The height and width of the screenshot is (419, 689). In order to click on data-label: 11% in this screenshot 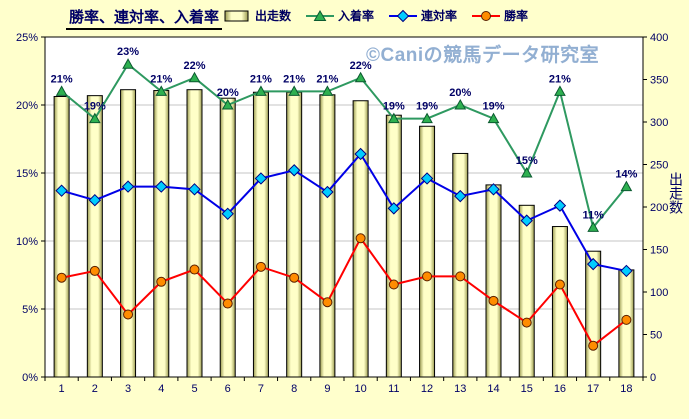, I will do `click(593, 215)`.